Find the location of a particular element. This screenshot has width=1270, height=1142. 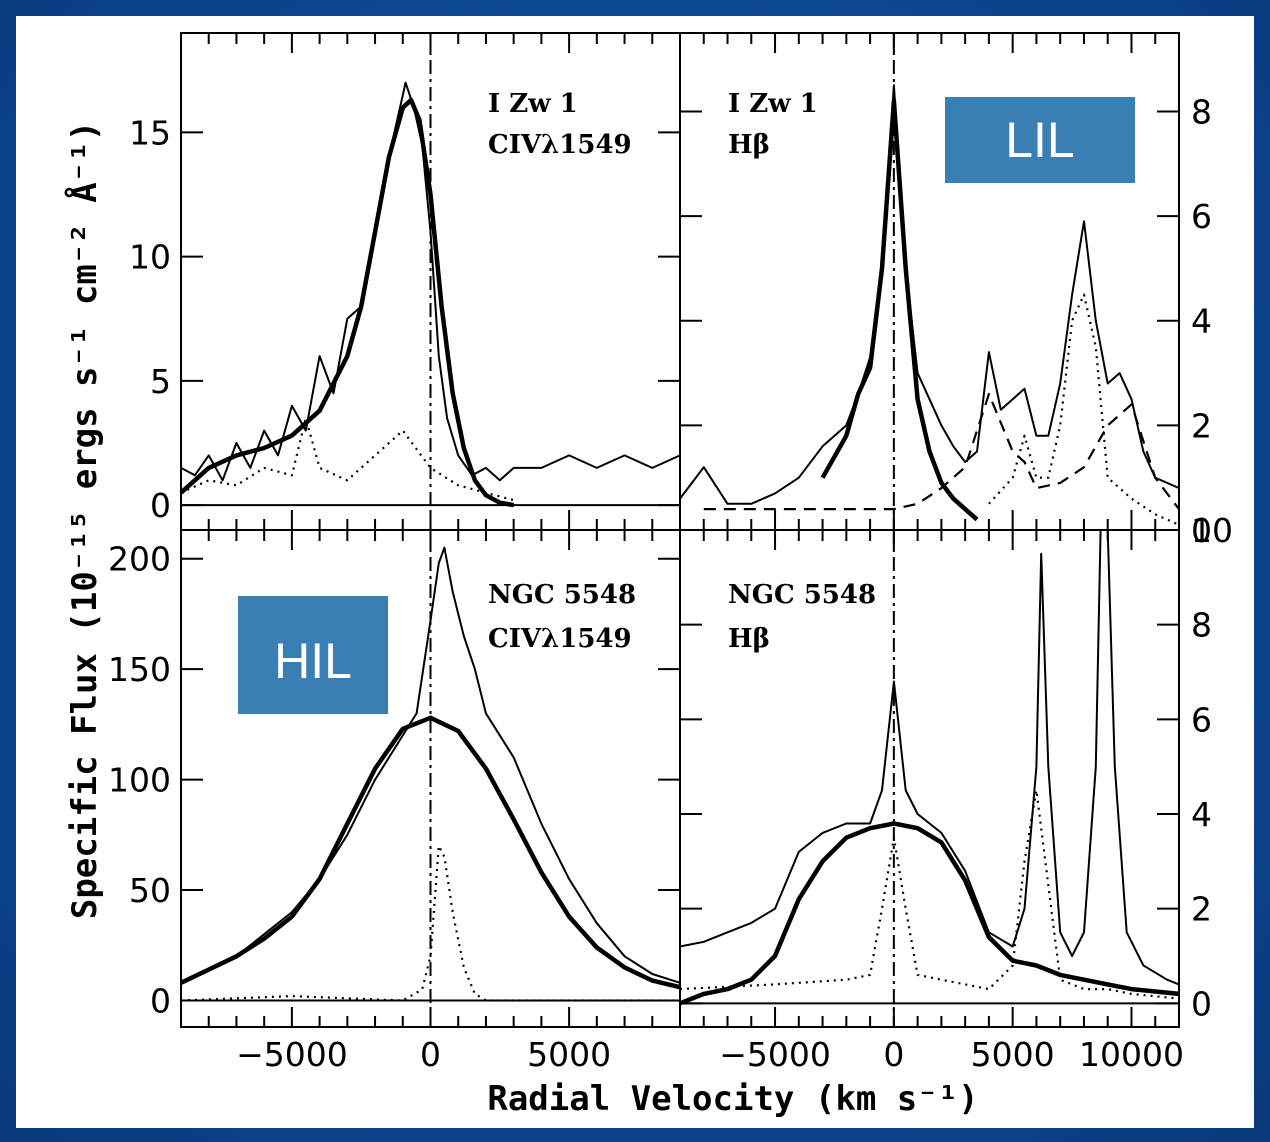

hil-label-box is located at coordinates (313, 655).